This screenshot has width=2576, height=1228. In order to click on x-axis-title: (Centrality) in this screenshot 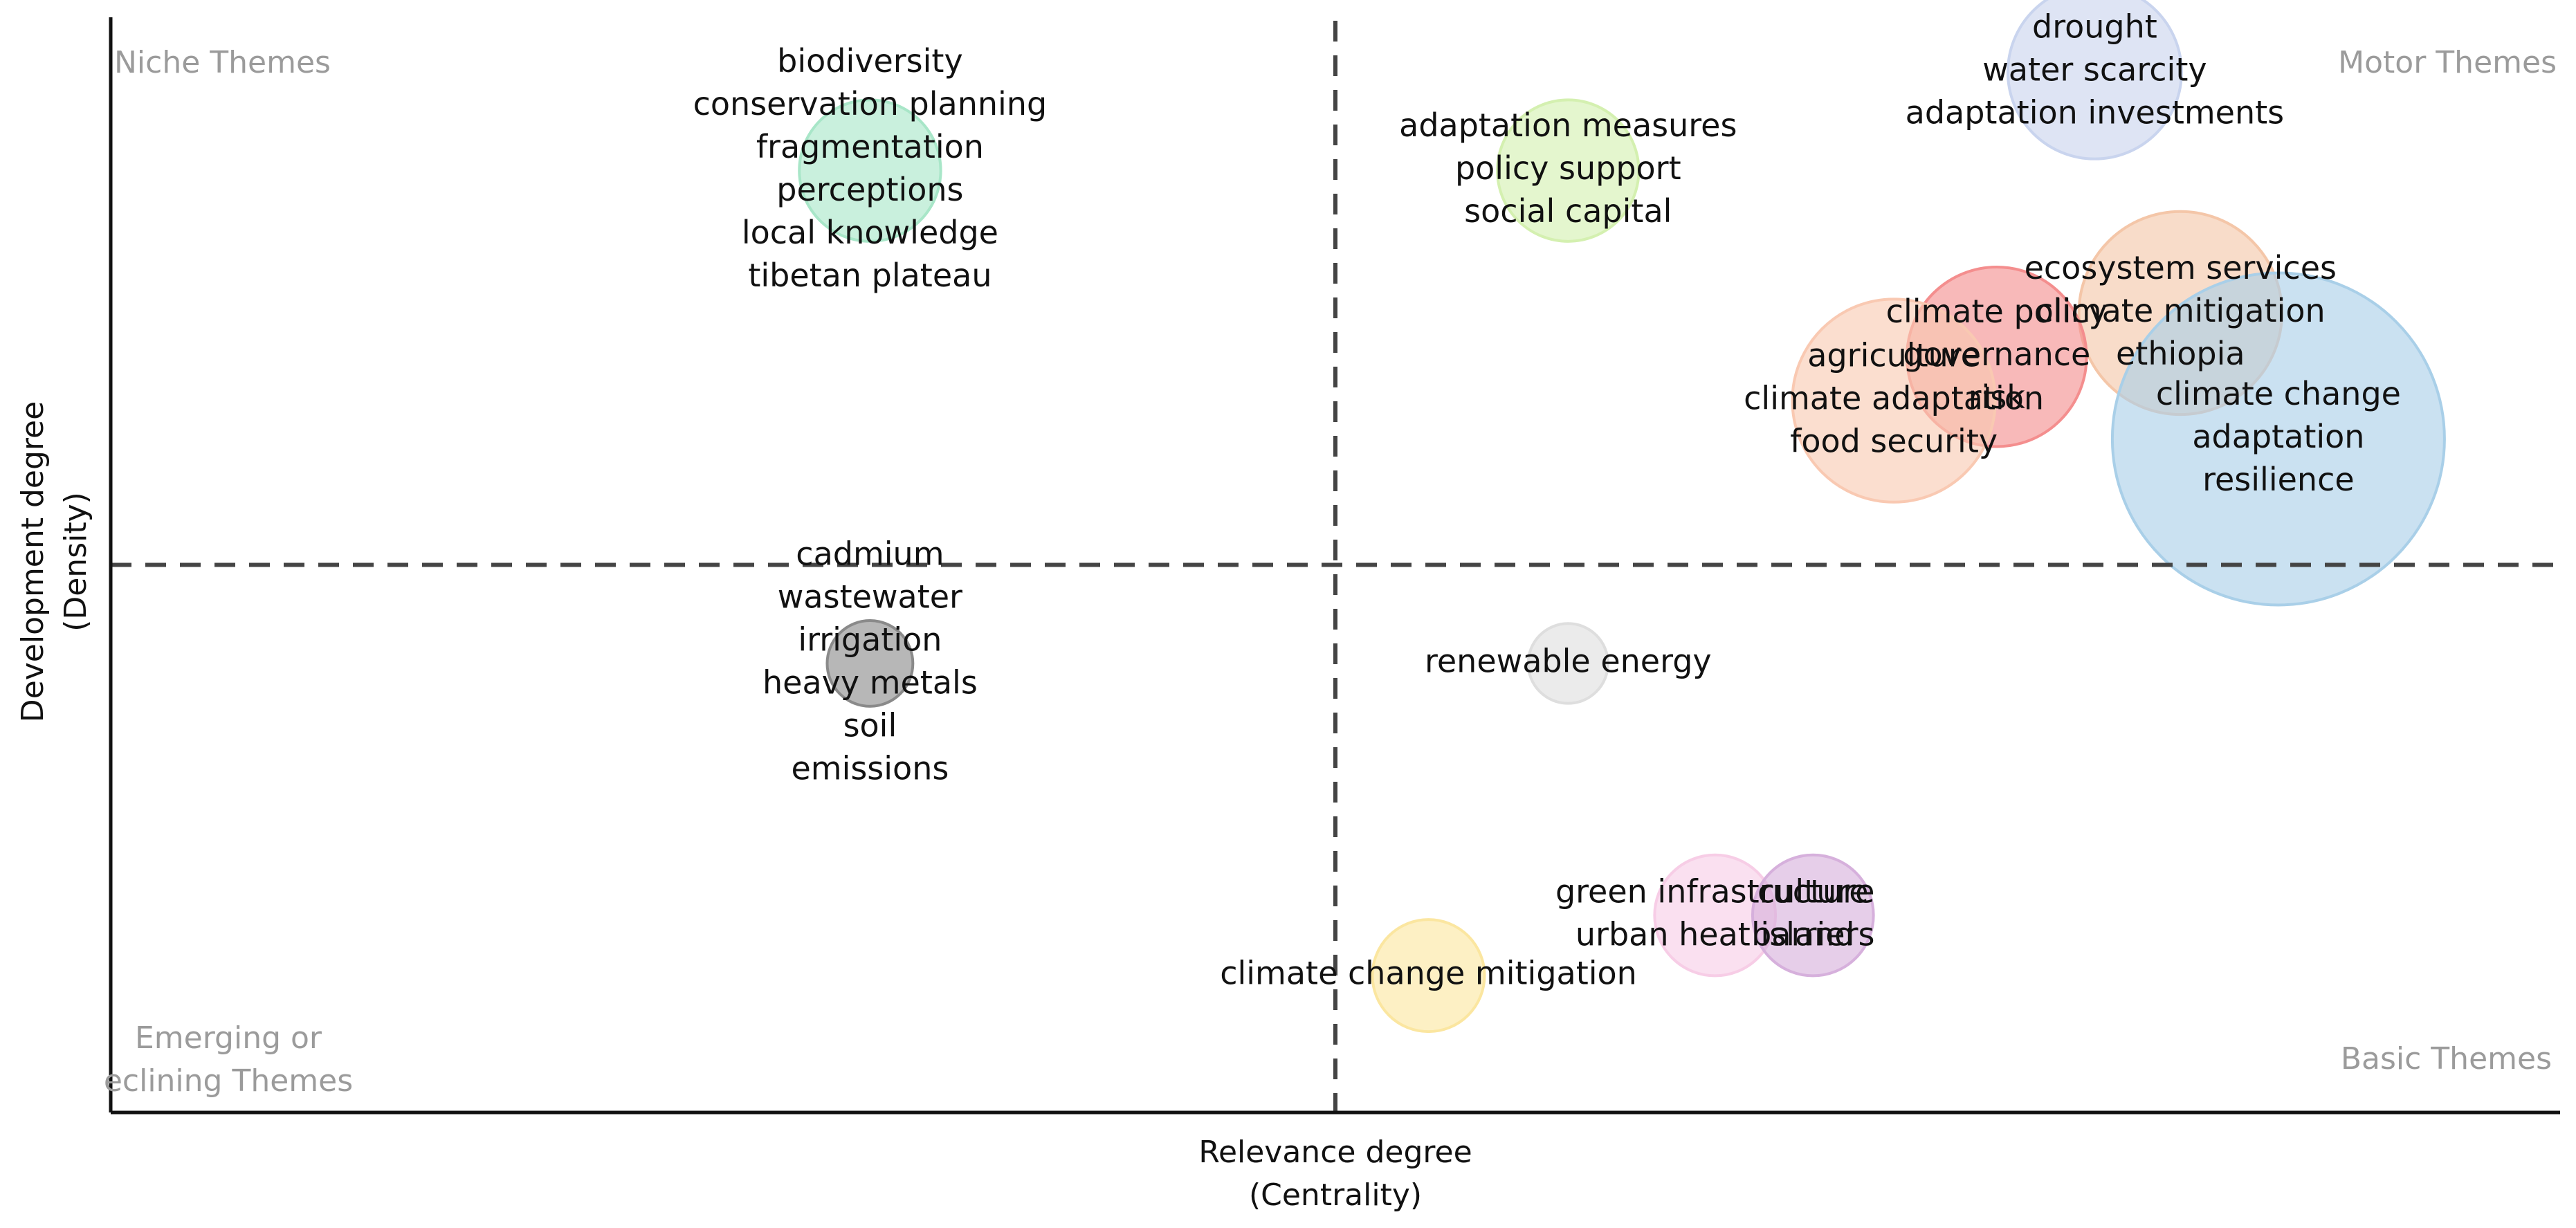, I will do `click(1335, 1195)`.